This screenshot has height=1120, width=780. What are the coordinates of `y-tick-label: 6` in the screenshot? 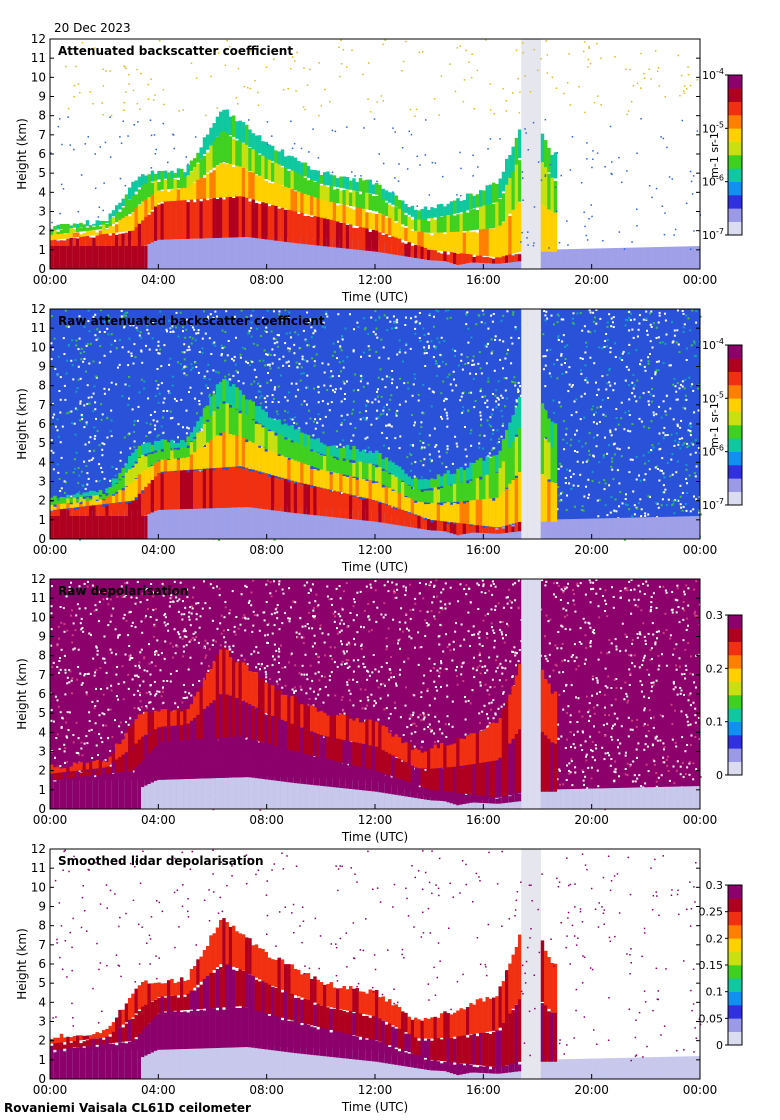 It's located at (42, 424).